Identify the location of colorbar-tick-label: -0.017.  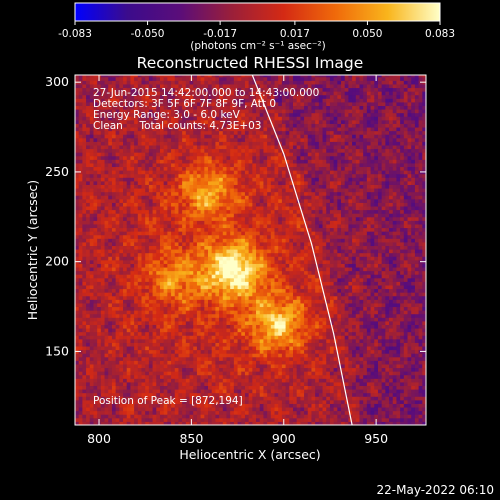
(220, 34).